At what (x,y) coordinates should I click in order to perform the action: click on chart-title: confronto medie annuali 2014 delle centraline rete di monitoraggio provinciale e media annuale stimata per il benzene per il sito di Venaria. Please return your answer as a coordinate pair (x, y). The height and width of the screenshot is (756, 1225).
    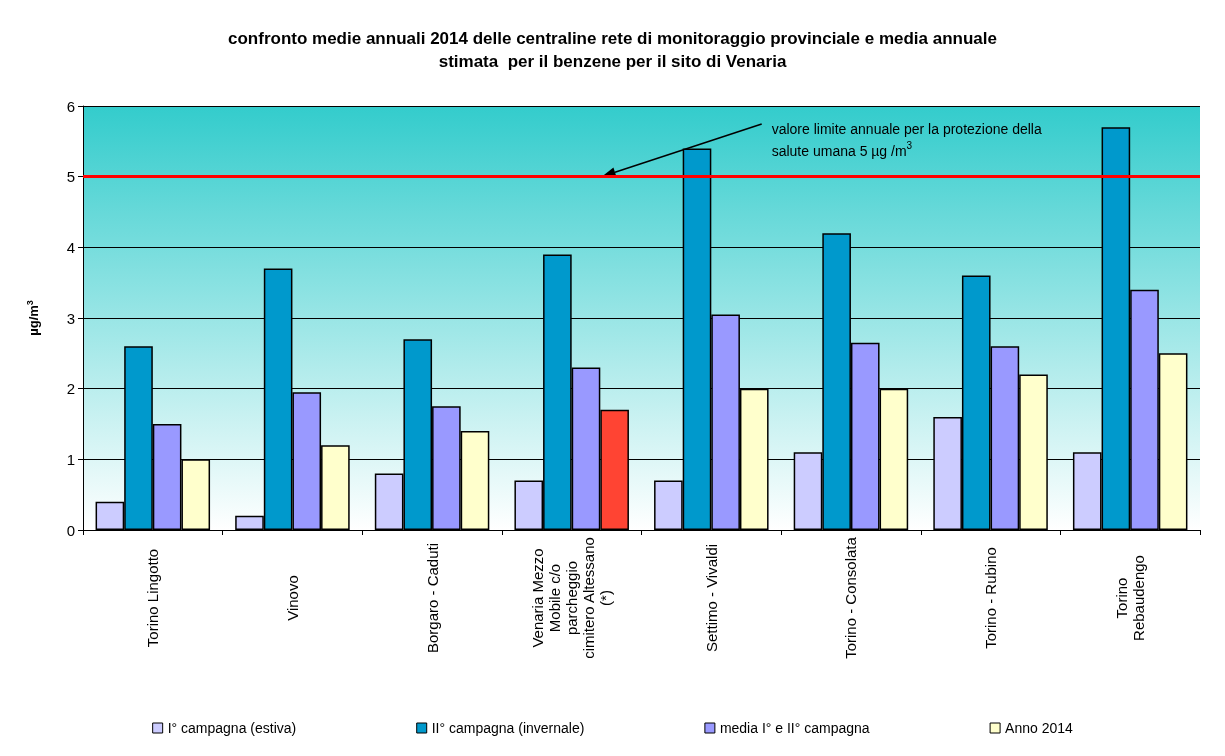
    Looking at the image, I should click on (612, 50).